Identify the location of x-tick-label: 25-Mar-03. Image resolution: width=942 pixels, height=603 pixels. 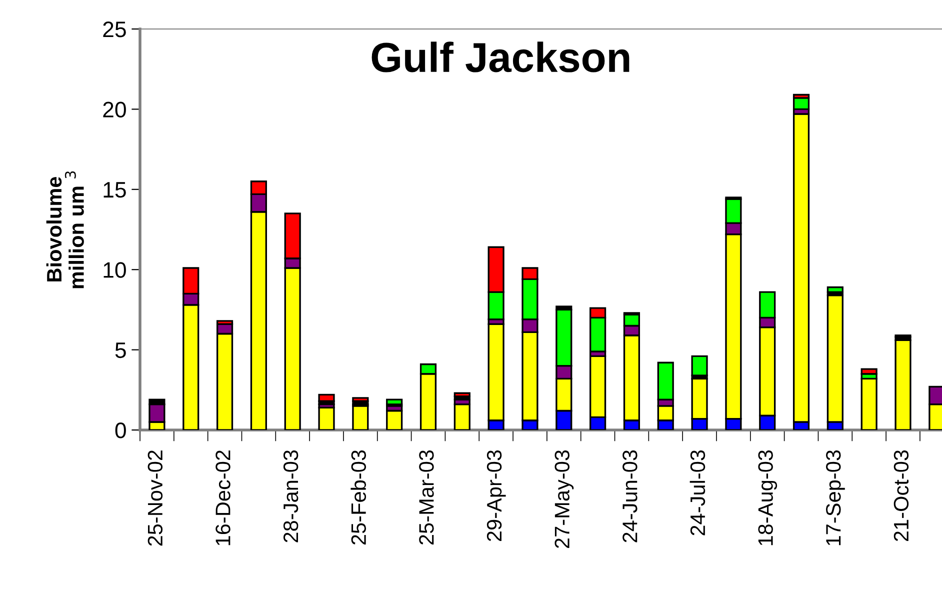
(426, 497).